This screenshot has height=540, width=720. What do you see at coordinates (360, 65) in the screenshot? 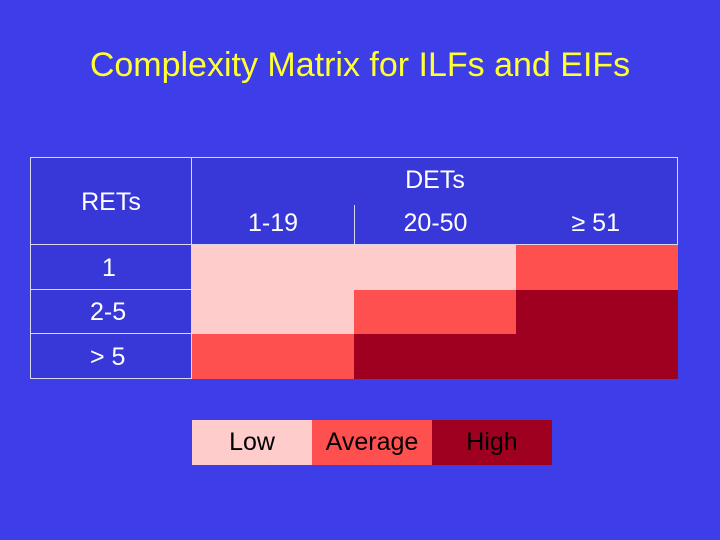
I see `slide-title: Complexity Matrix for ILFs and EIFs` at bounding box center [360, 65].